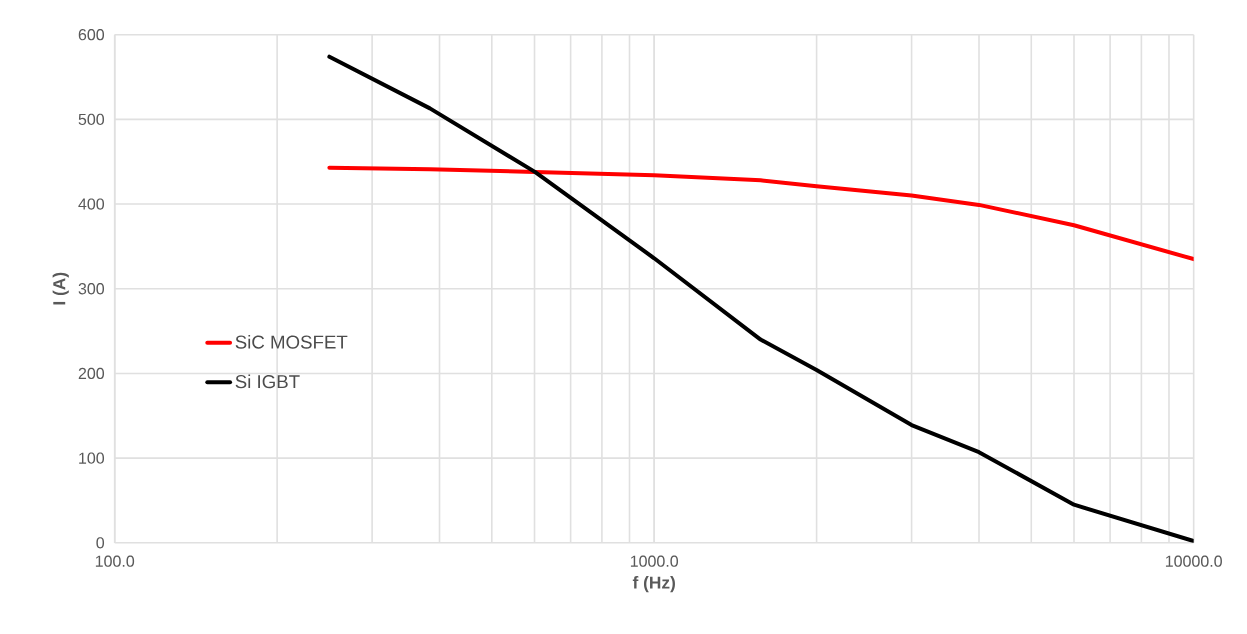 This screenshot has width=1247, height=634. Describe the element at coordinates (60, 289) in the screenshot. I see `y-axis-title: I (A)` at that location.